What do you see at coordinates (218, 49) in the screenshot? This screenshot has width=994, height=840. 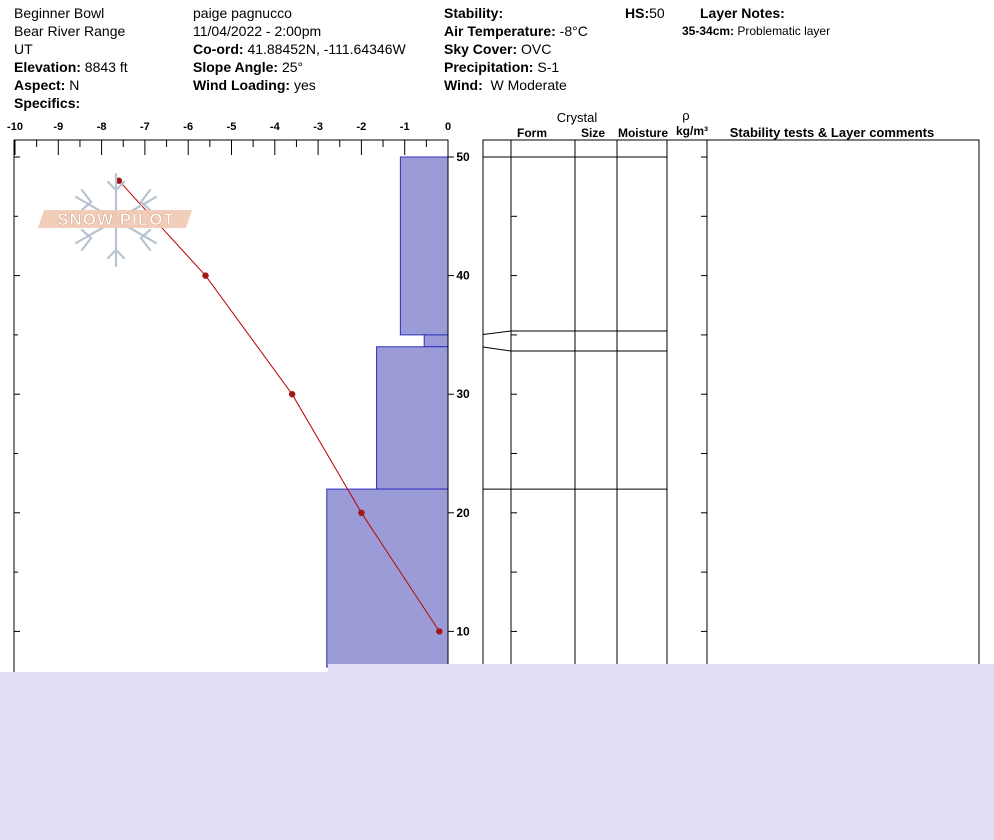 I see `coord-label: Co-ord:` at bounding box center [218, 49].